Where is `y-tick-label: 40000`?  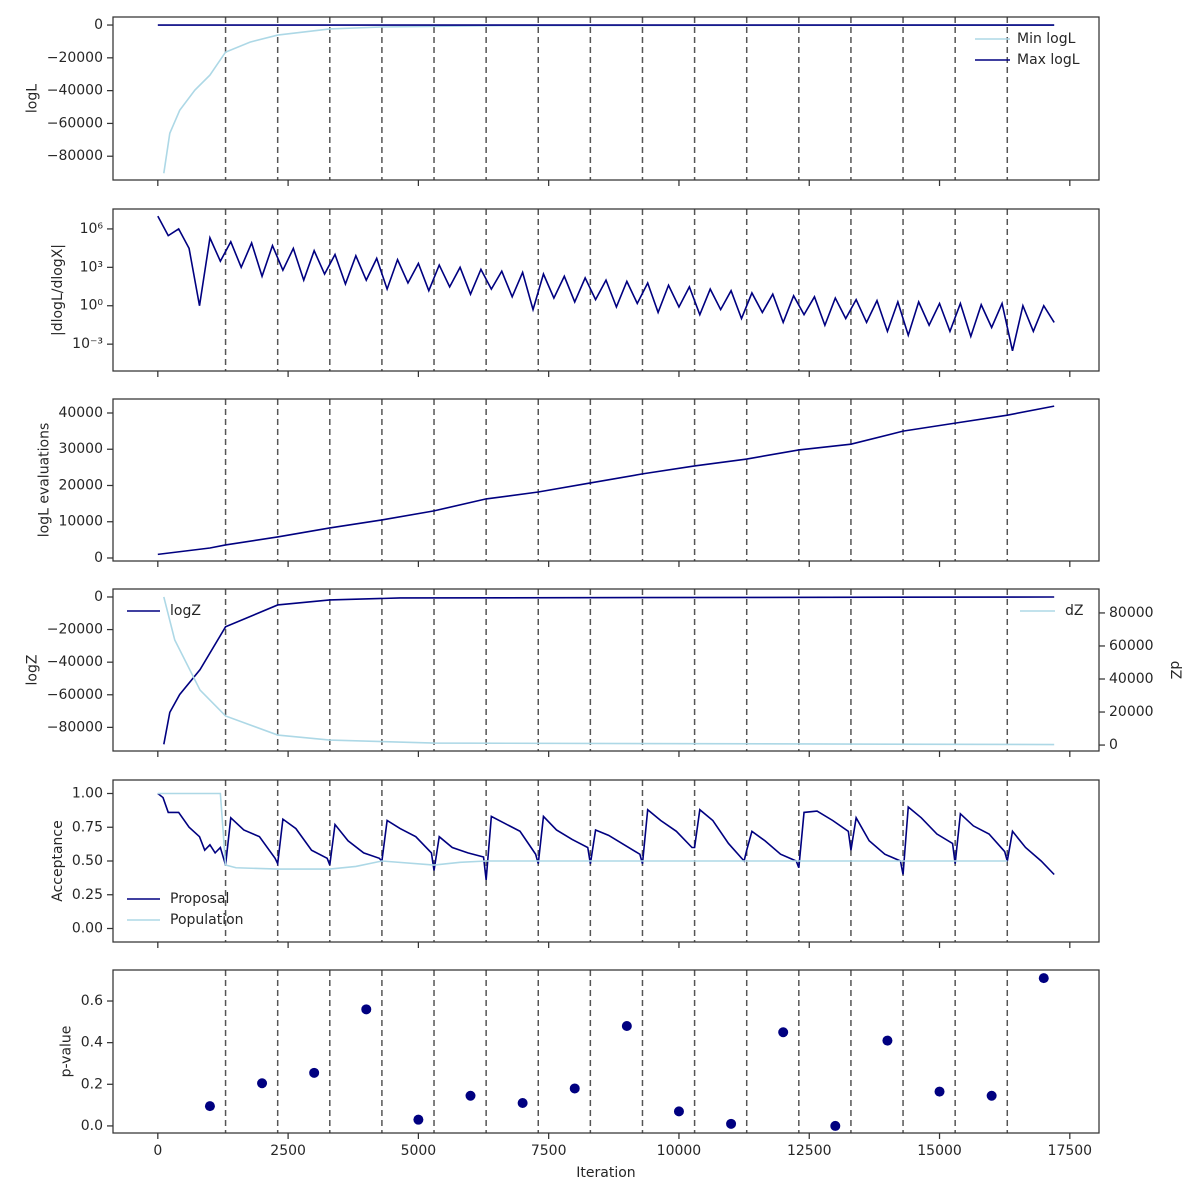
y-tick-label: 40000 is located at coordinates (80, 413).